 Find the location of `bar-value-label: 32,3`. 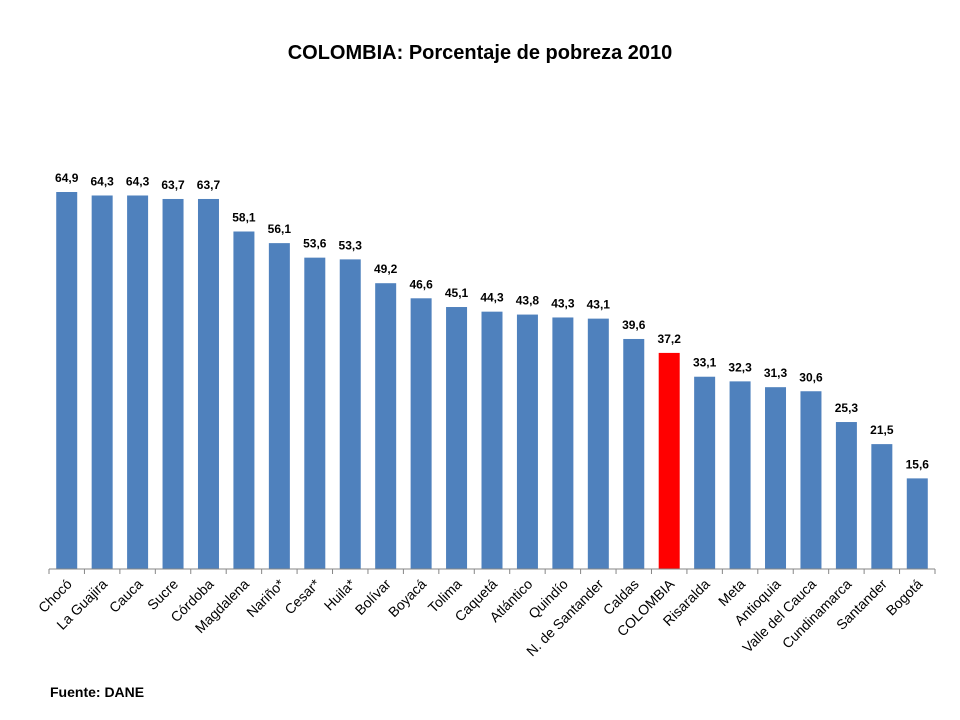

bar-value-label: 32,3 is located at coordinates (740, 367).